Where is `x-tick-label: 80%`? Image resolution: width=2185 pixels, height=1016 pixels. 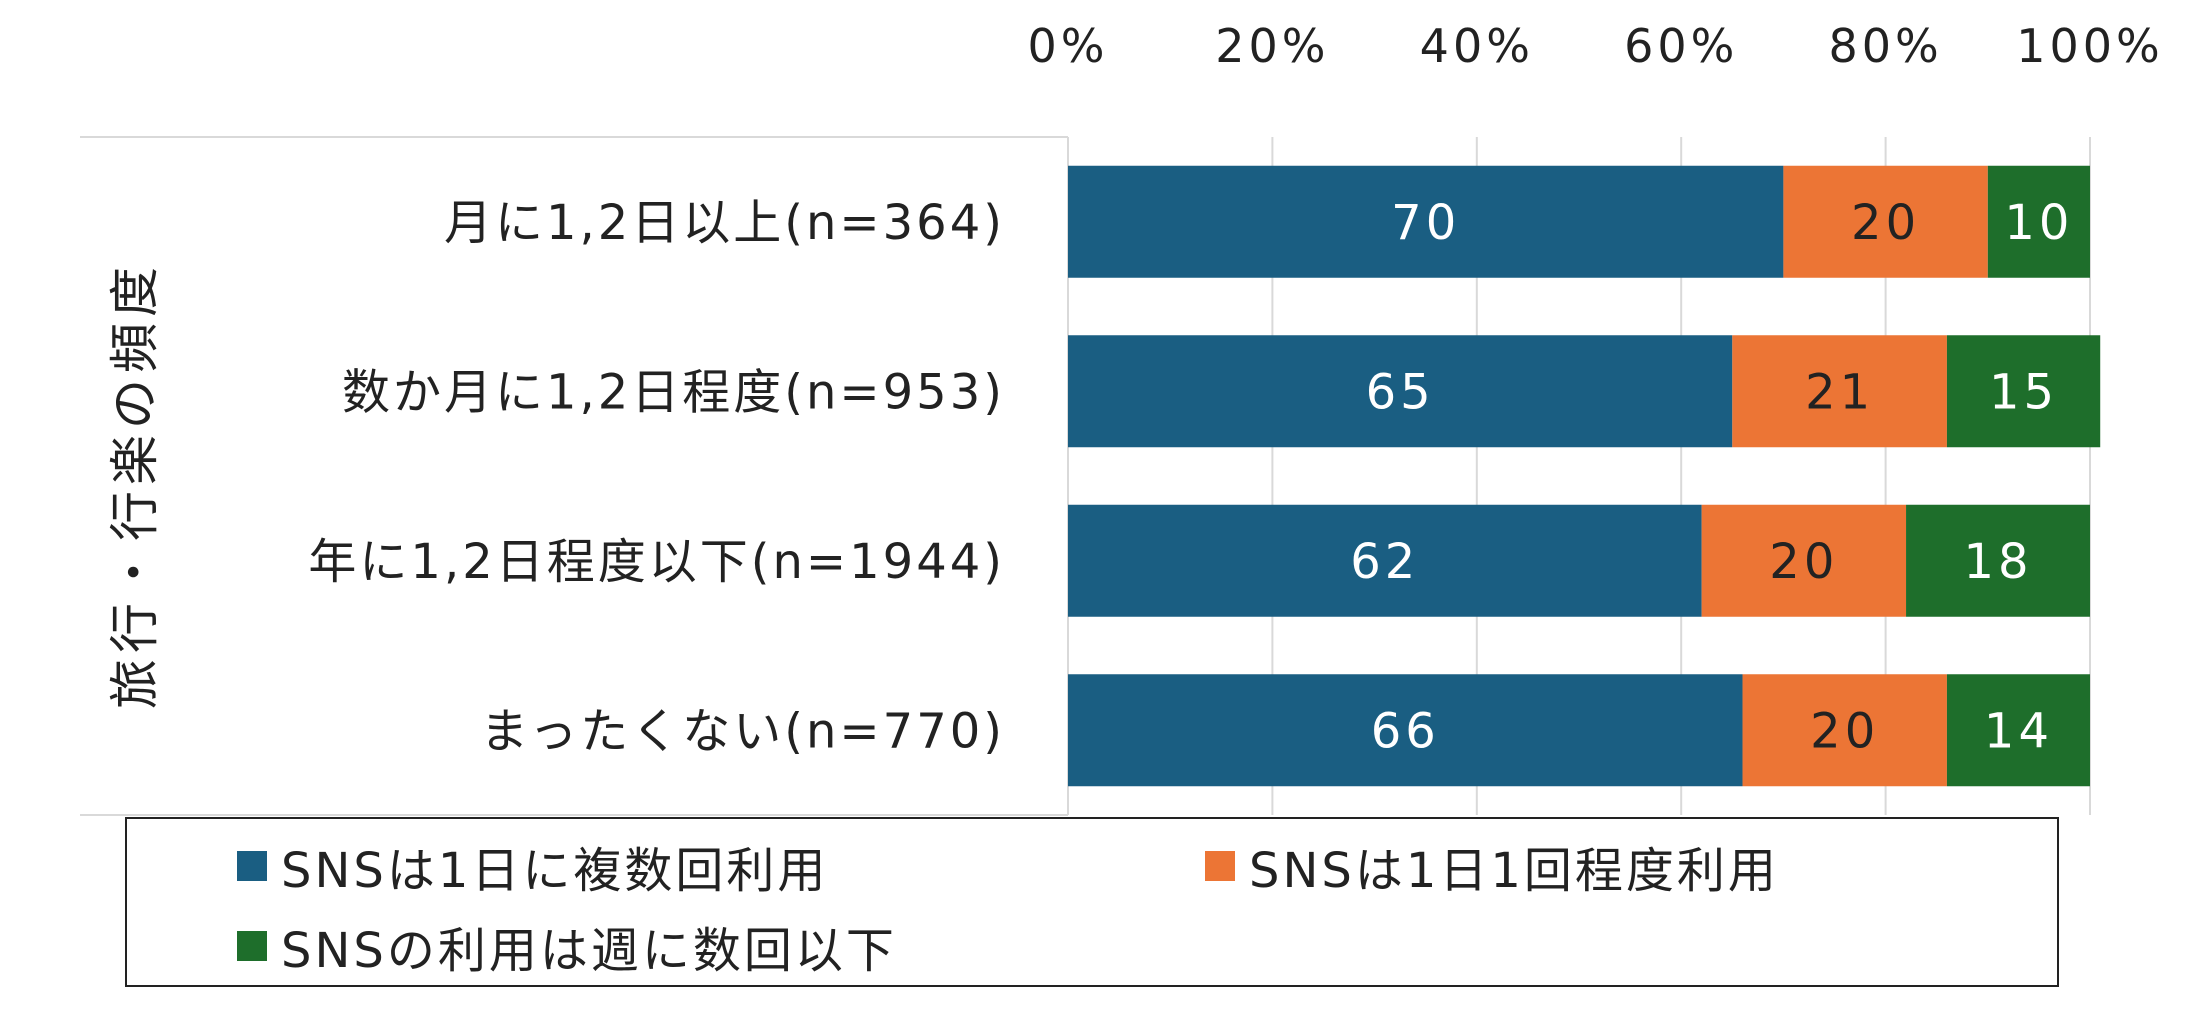
x-tick-label: 80% is located at coordinates (1885, 46).